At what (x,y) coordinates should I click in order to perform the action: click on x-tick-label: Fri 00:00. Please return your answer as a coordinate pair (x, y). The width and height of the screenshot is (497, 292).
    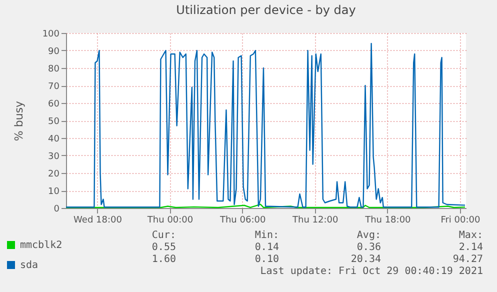
    Looking at the image, I should click on (460, 221).